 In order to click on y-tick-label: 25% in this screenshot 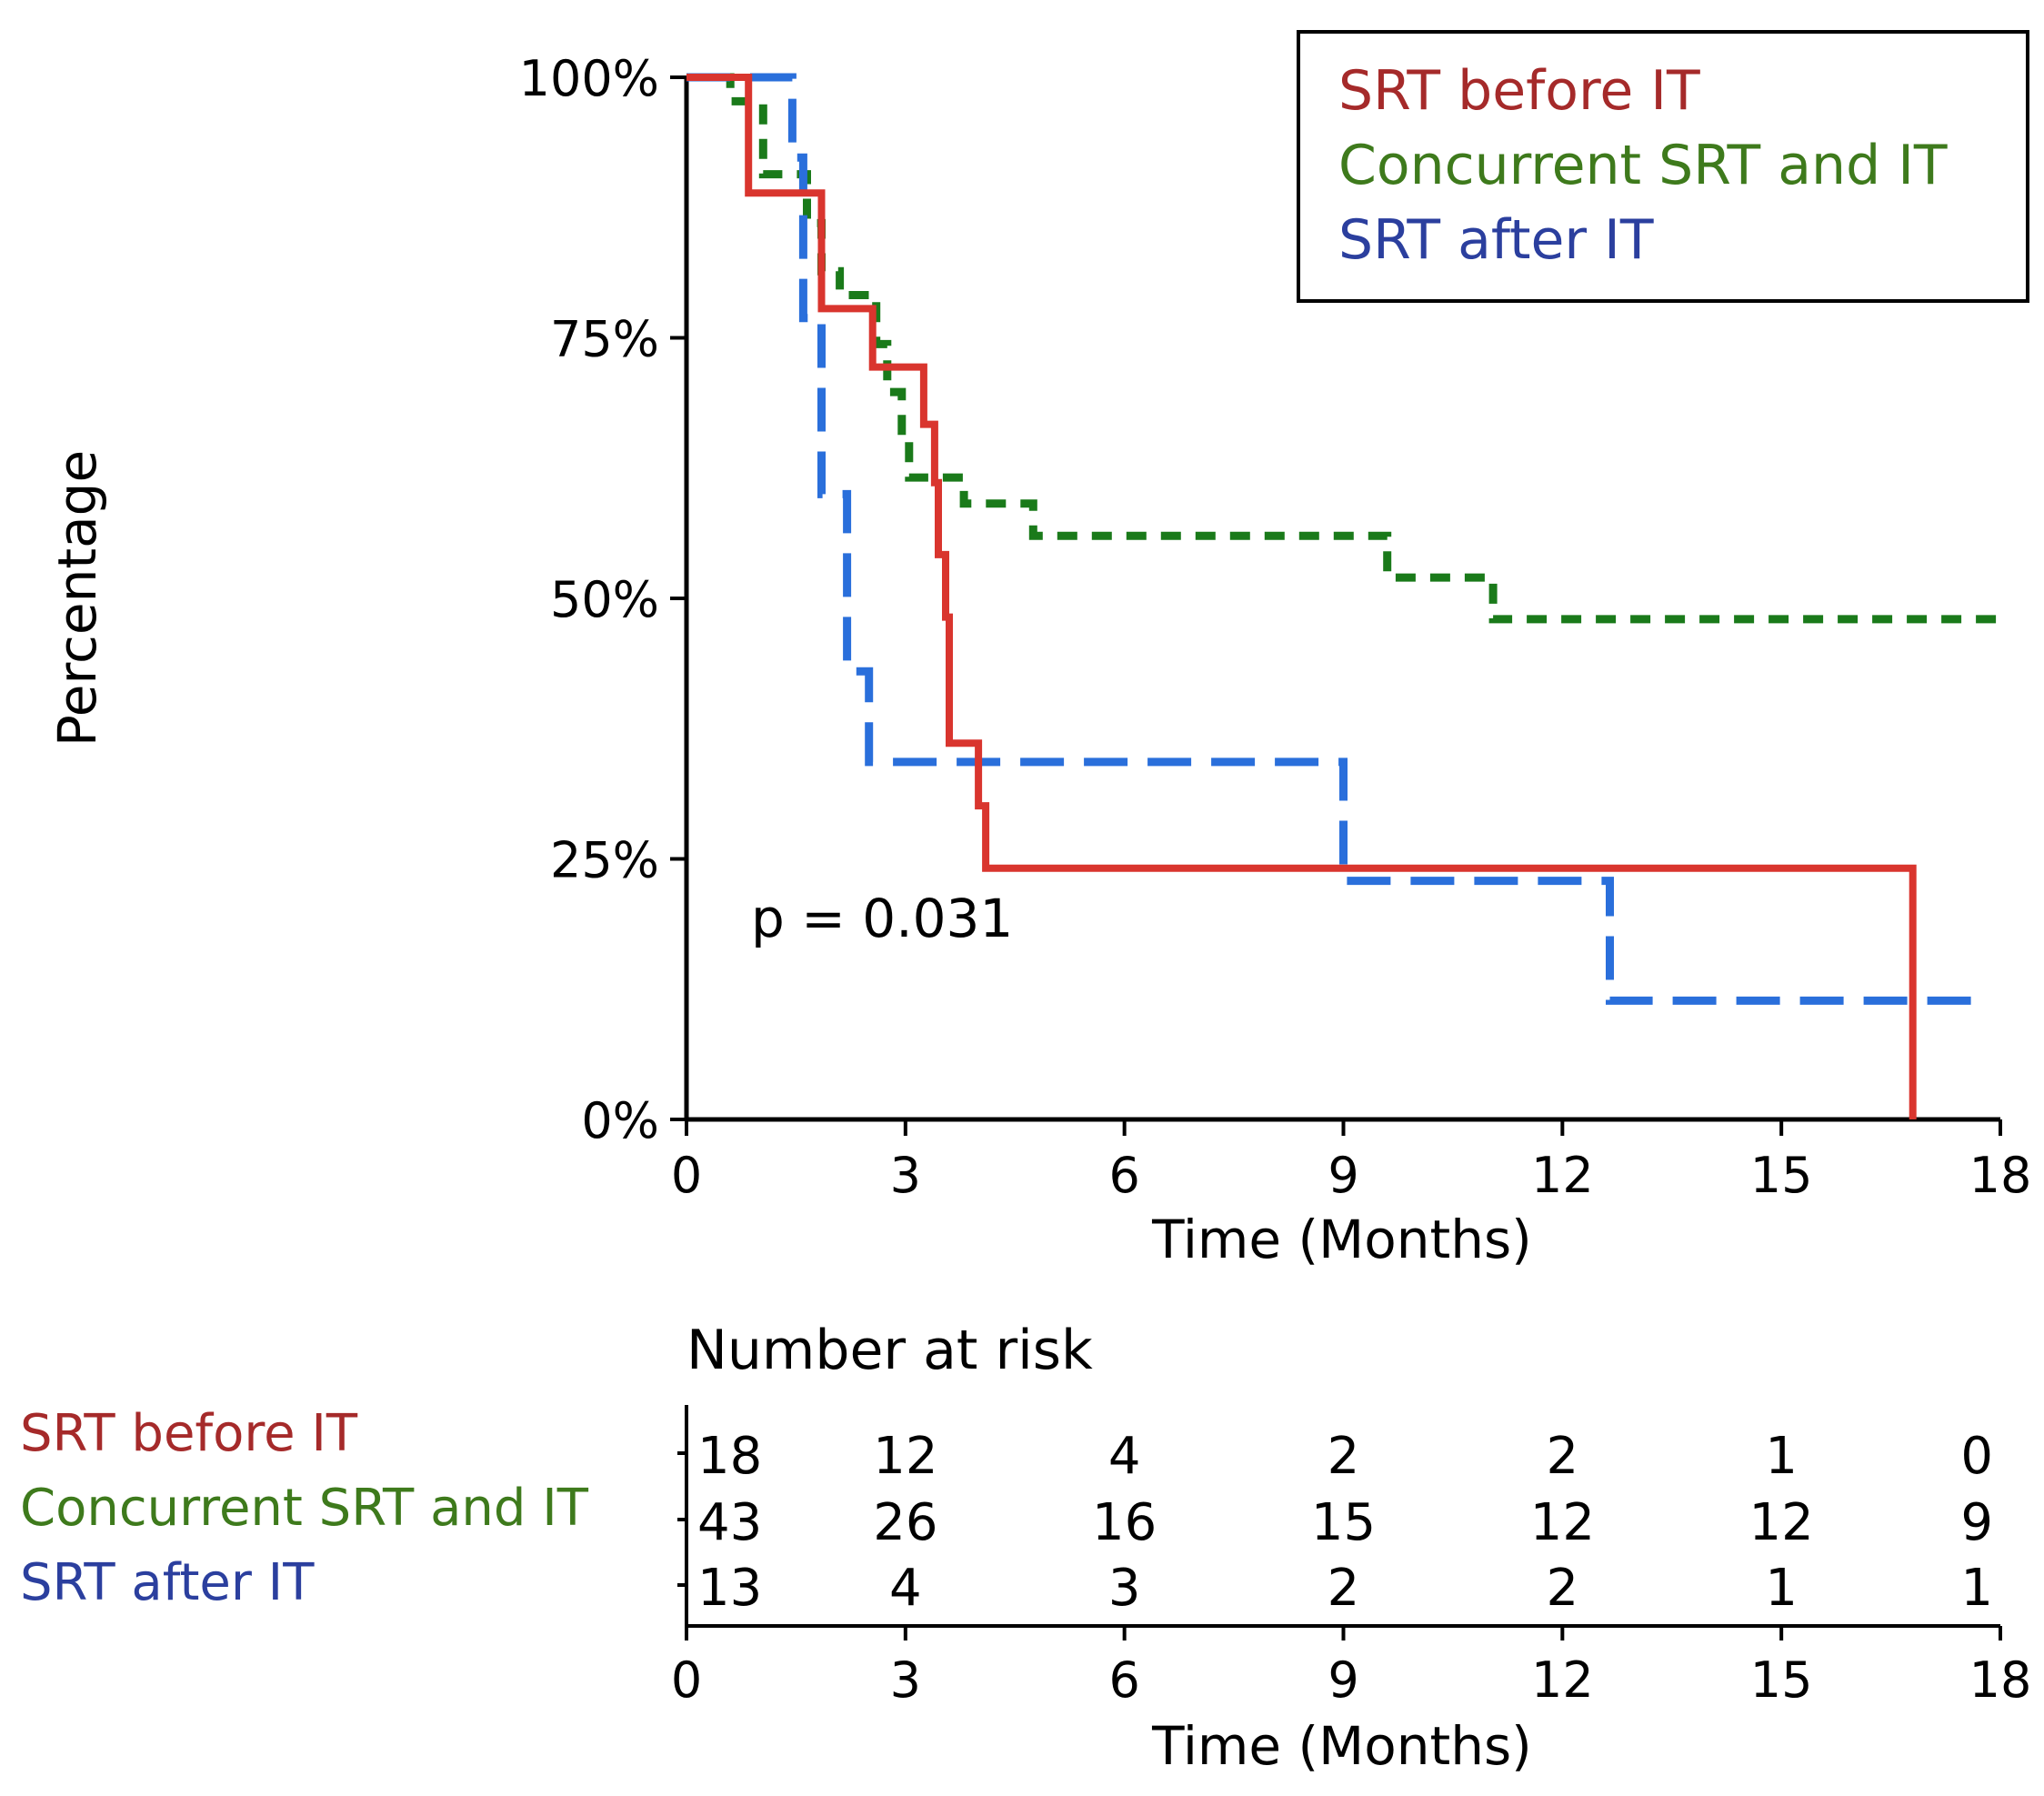, I will do `click(605, 860)`.